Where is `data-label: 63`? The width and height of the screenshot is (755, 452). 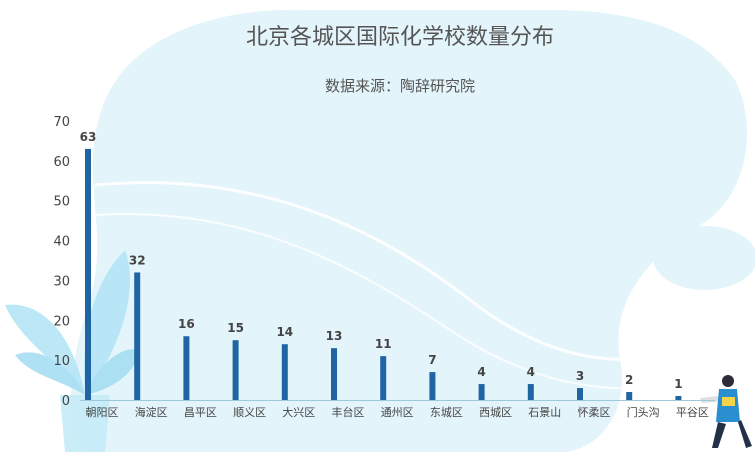 data-label: 63 is located at coordinates (88, 137).